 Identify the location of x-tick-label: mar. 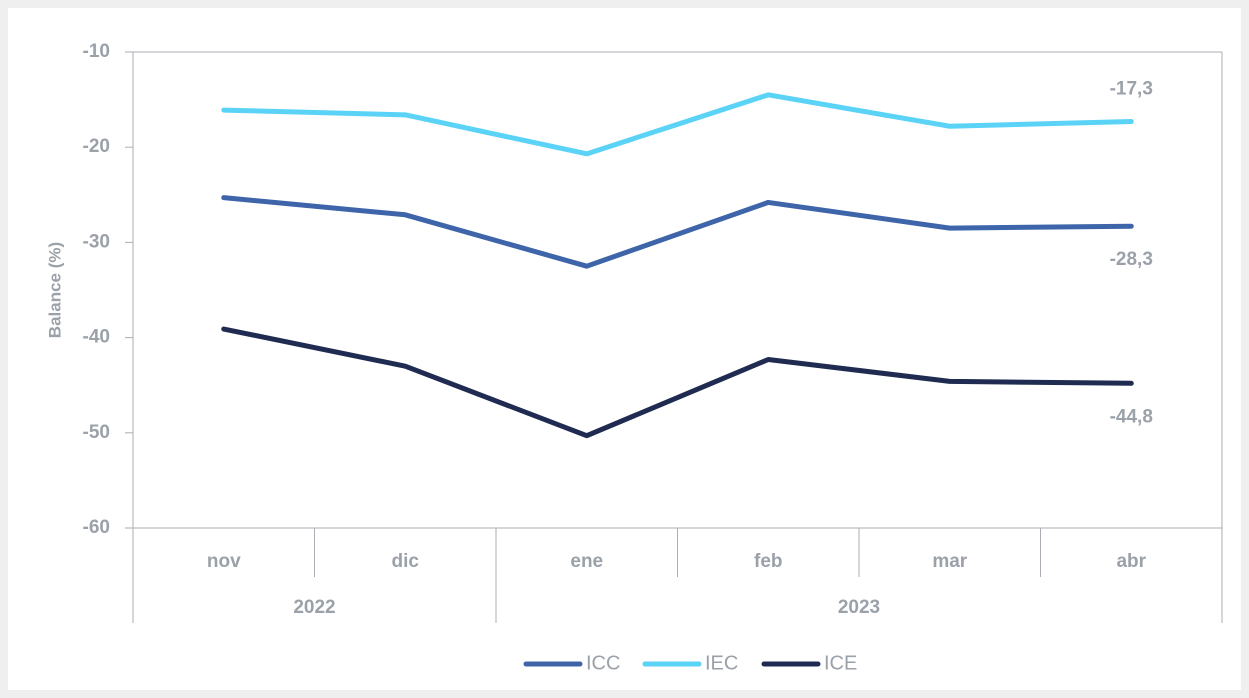
(949, 561).